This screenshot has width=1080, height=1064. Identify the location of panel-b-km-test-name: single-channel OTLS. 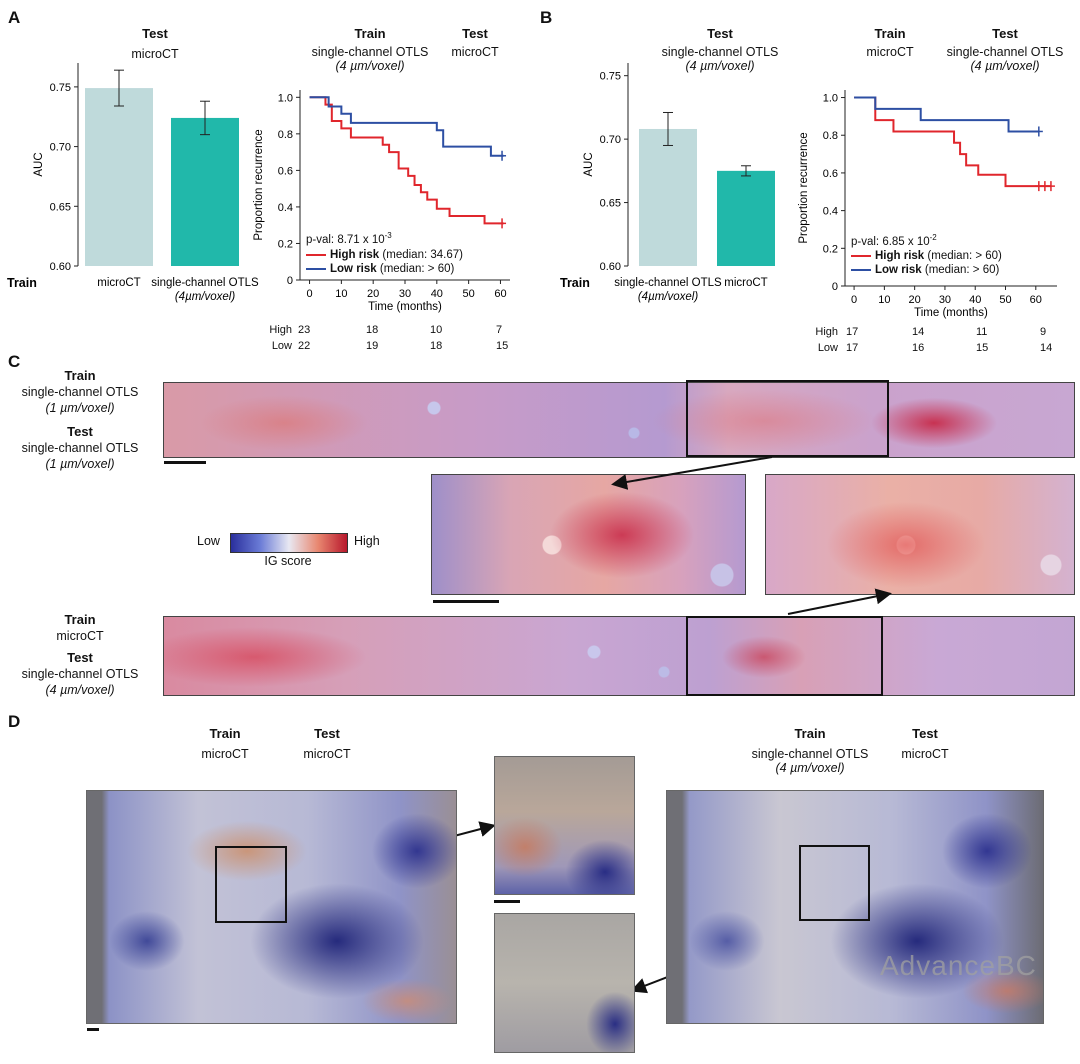
(1005, 52).